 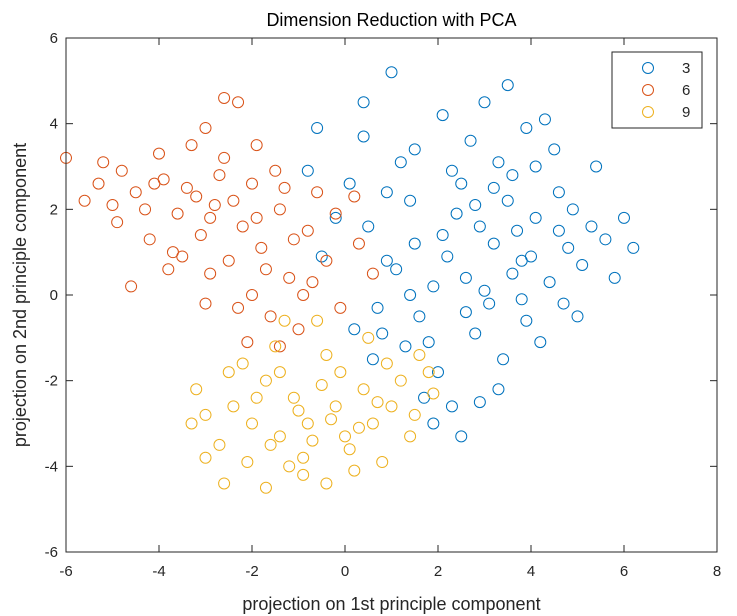 I want to click on legend-marker, so click(x=648, y=112).